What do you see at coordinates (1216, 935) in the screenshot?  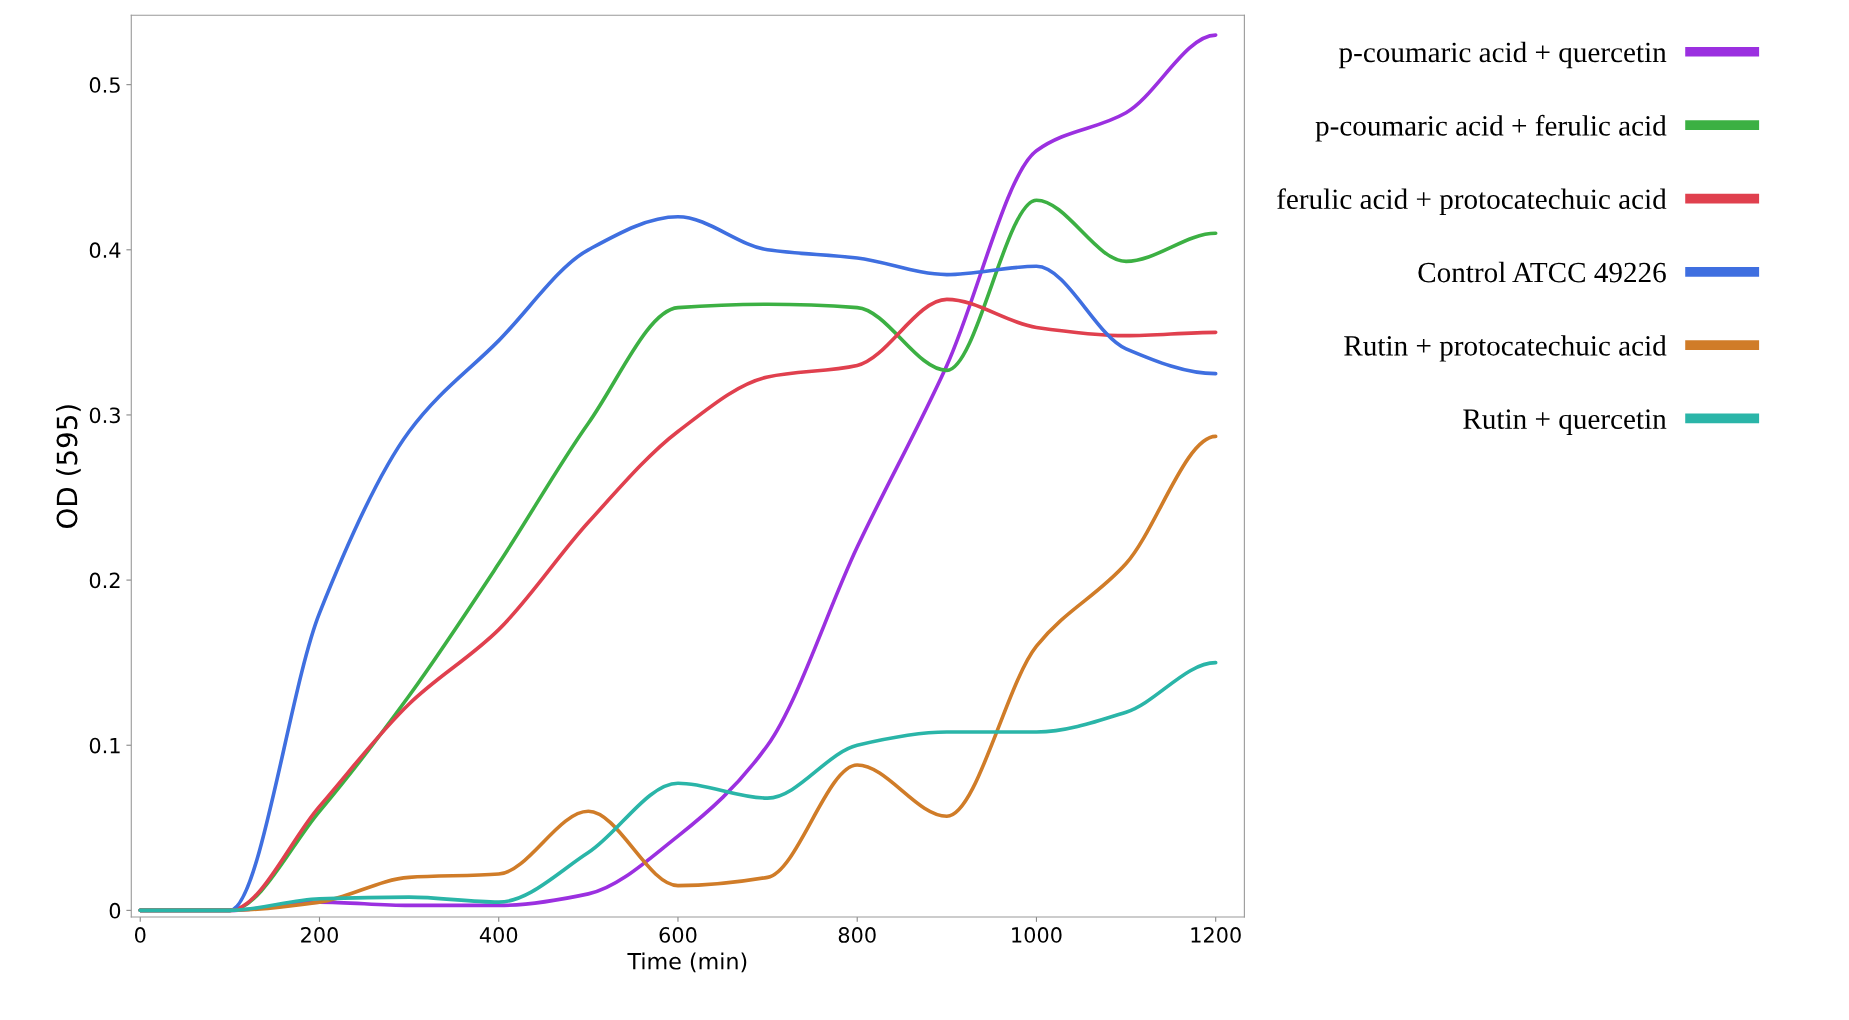 I see `x-tick-label: 1200` at bounding box center [1216, 935].